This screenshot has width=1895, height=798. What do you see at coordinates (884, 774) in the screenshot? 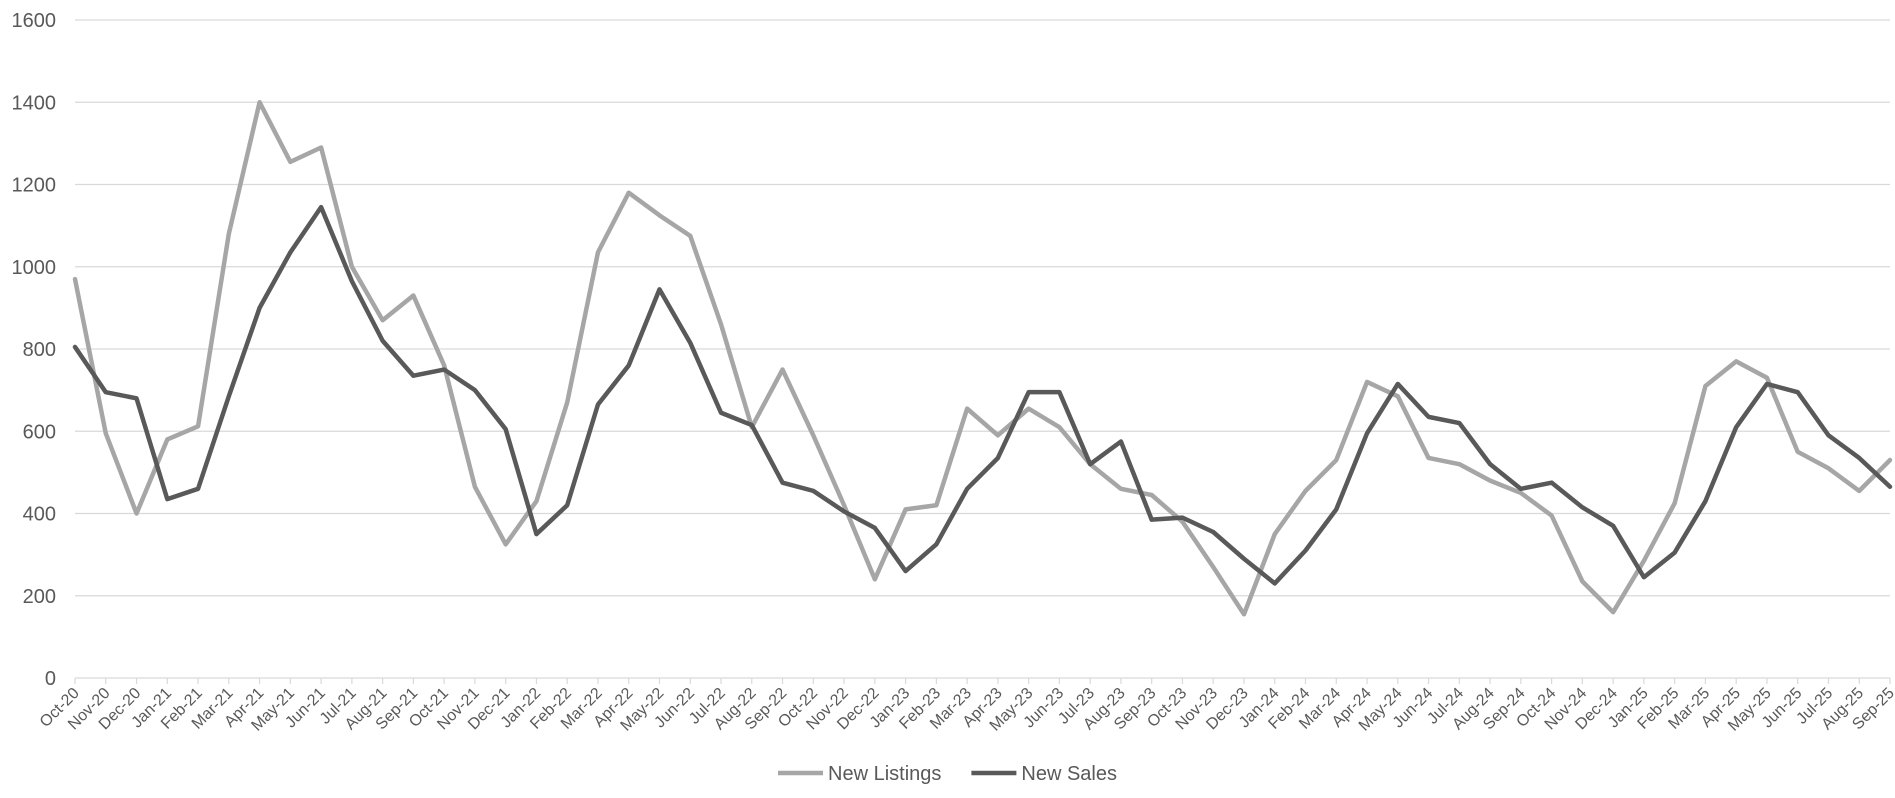
I see `legend-label: New Listings` at bounding box center [884, 774].